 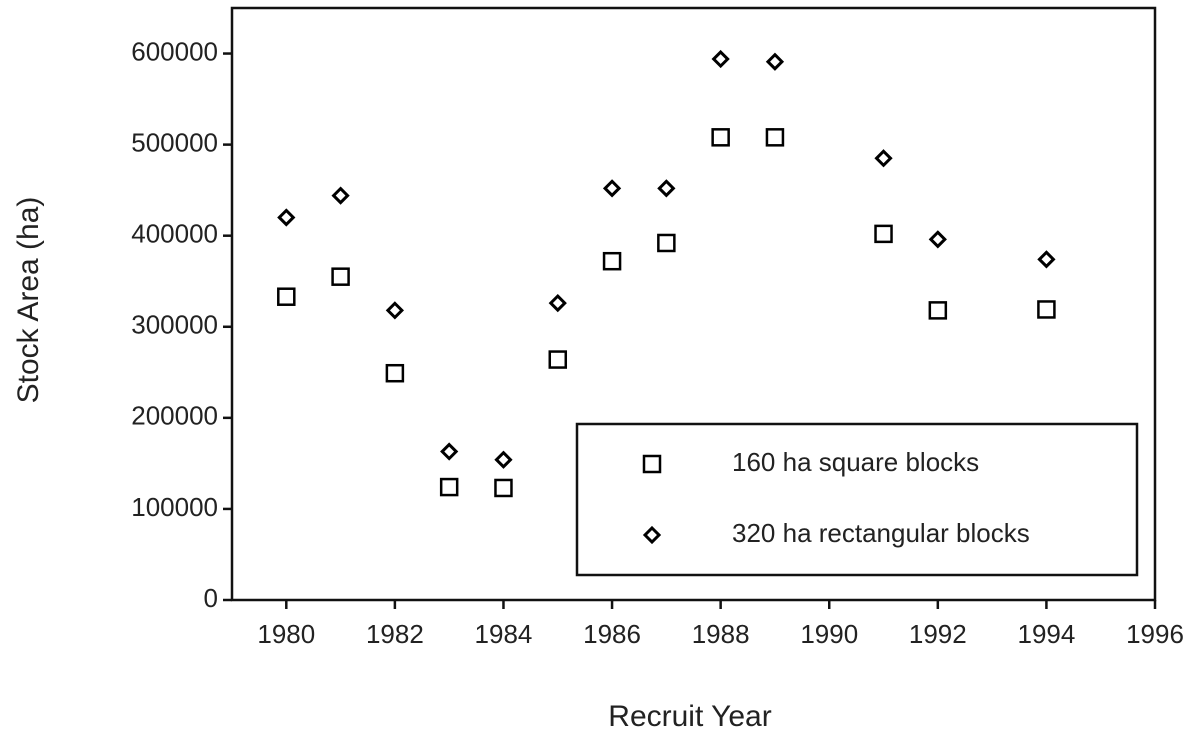 What do you see at coordinates (174, 51) in the screenshot?
I see `y-tick-label: 600000` at bounding box center [174, 51].